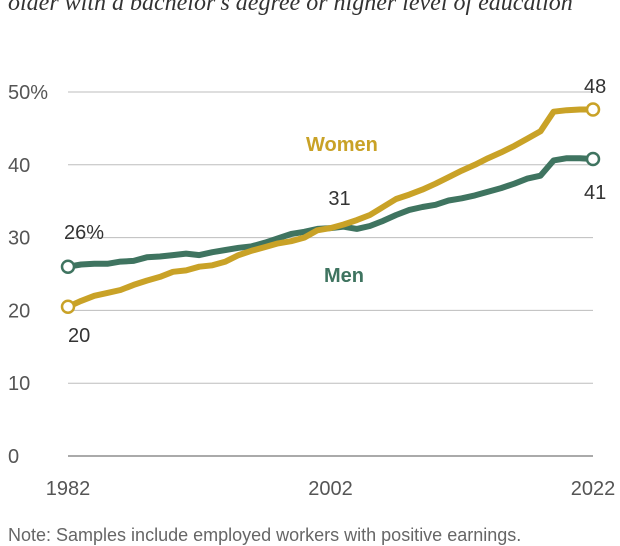 The image size is (620, 546). I want to click on start-point-men, so click(68, 266).